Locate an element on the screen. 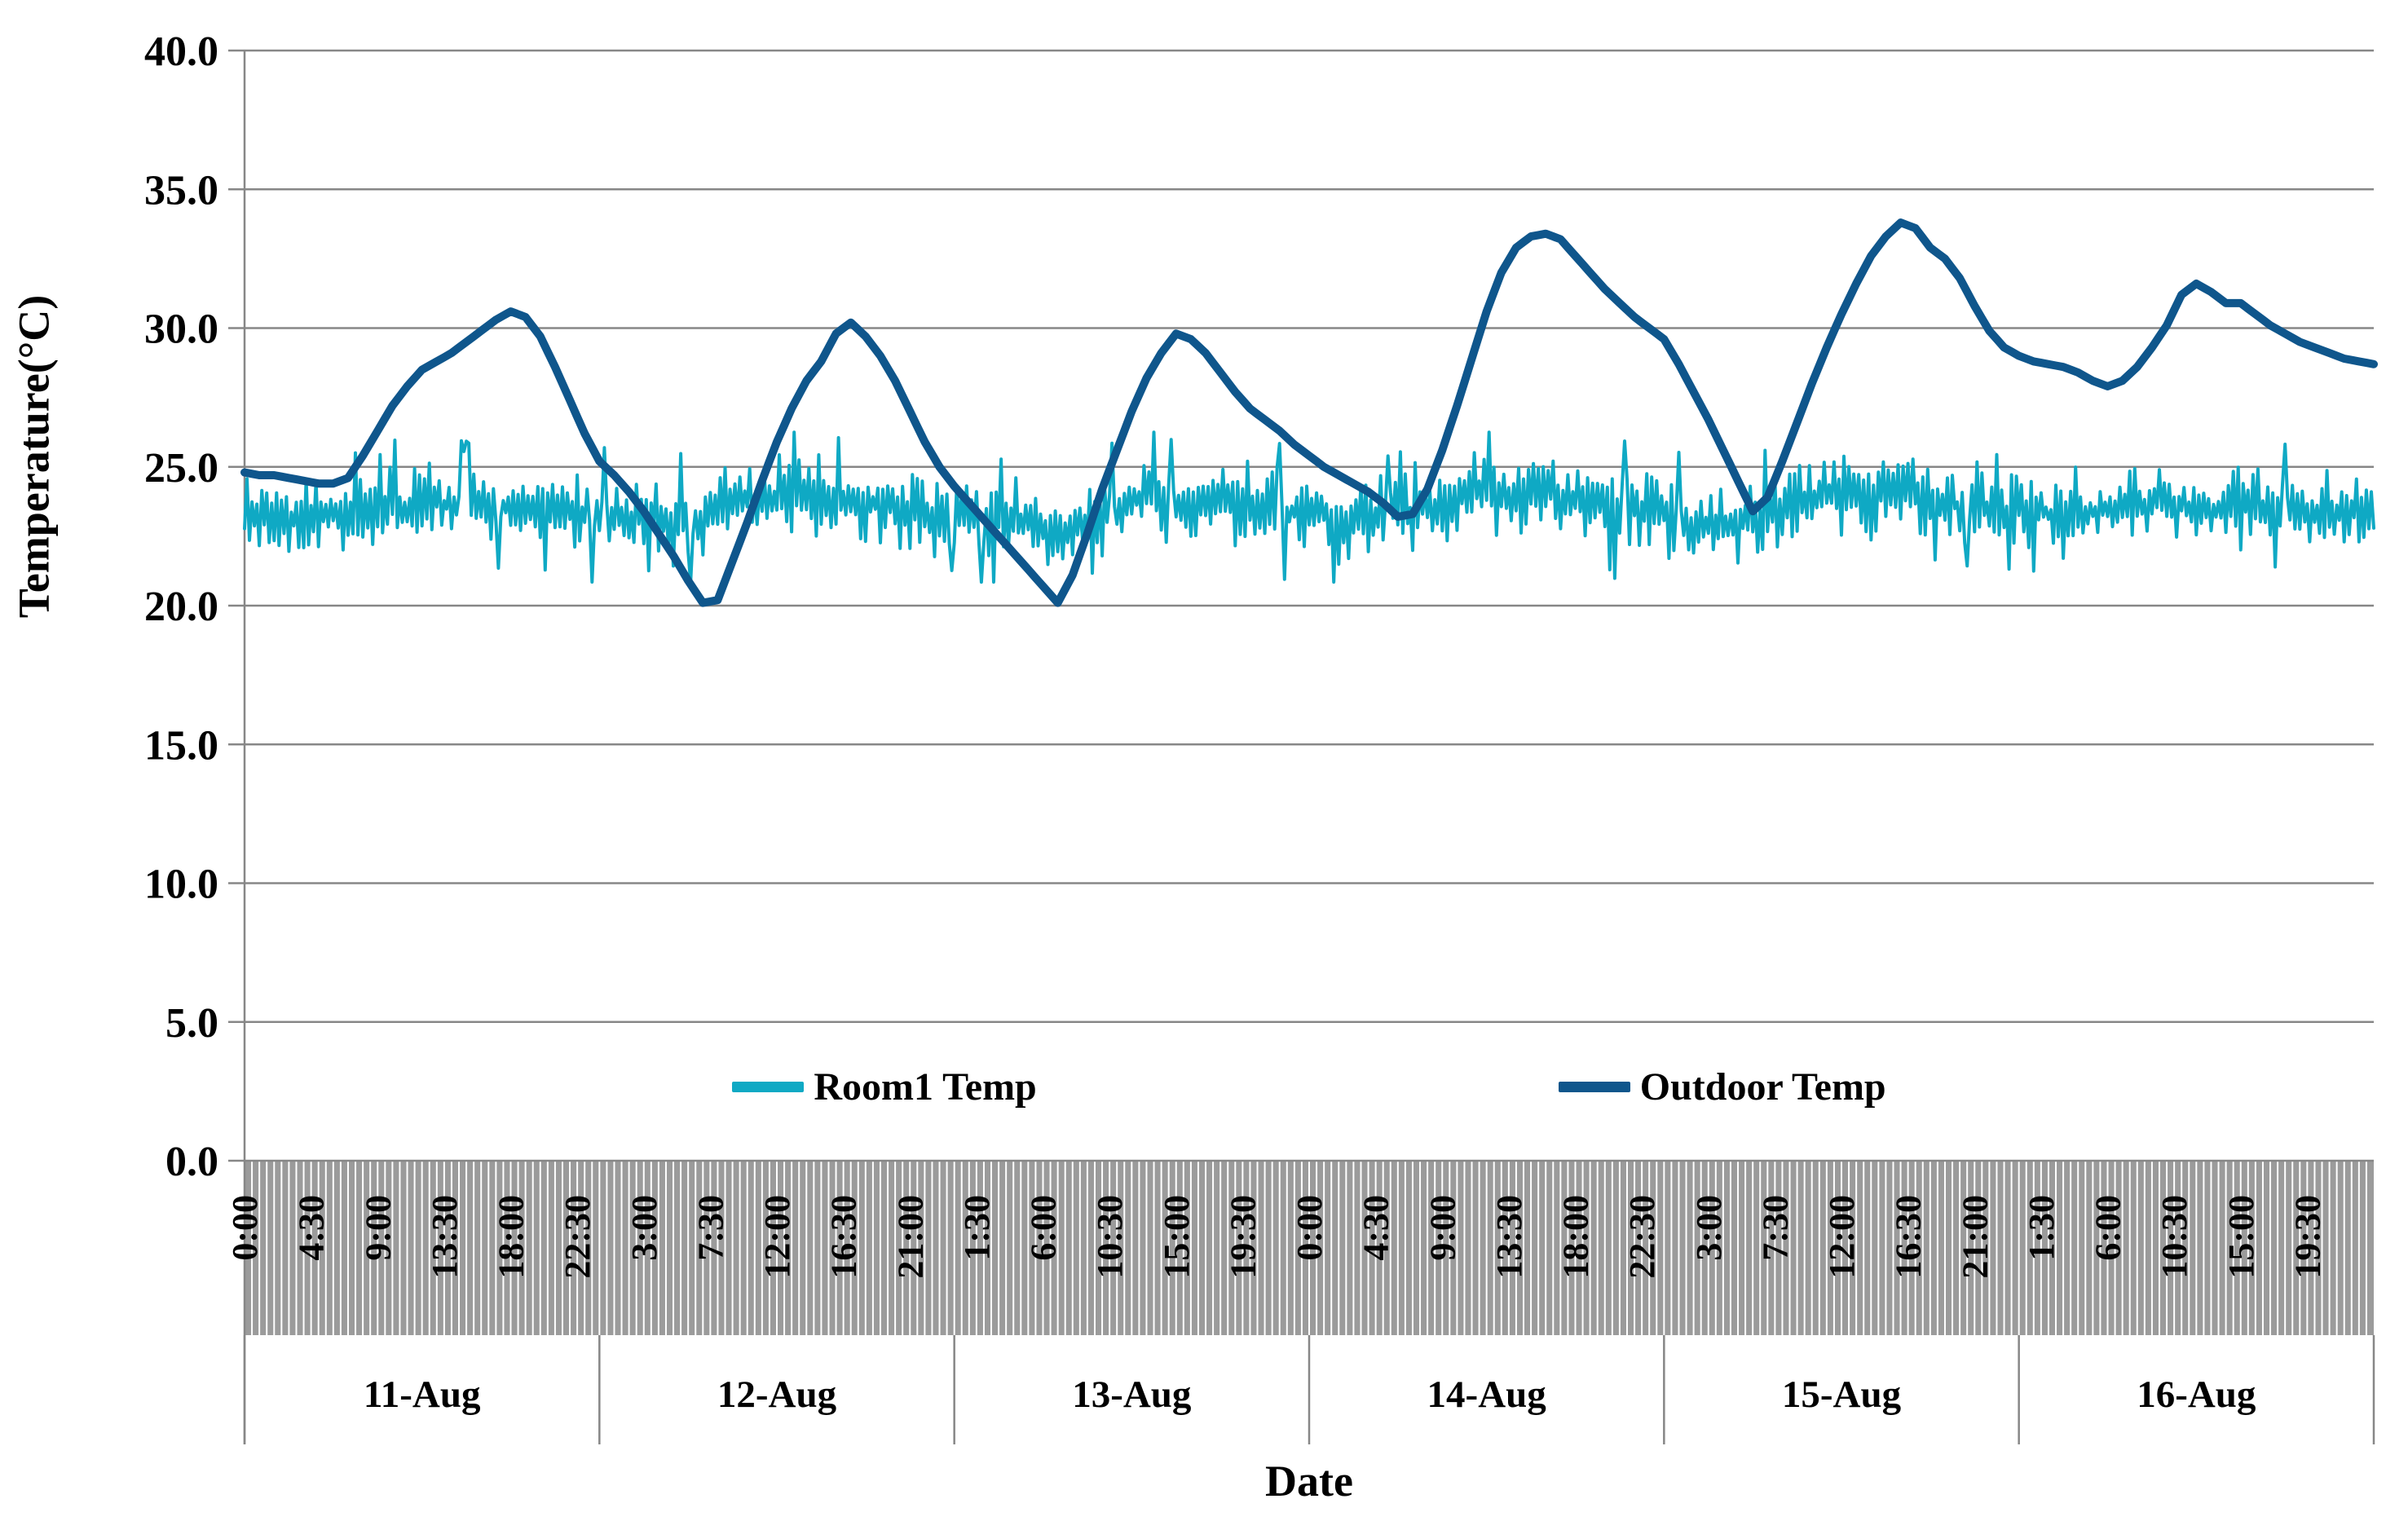  x-date-label: 12-Aug is located at coordinates (777, 1394).